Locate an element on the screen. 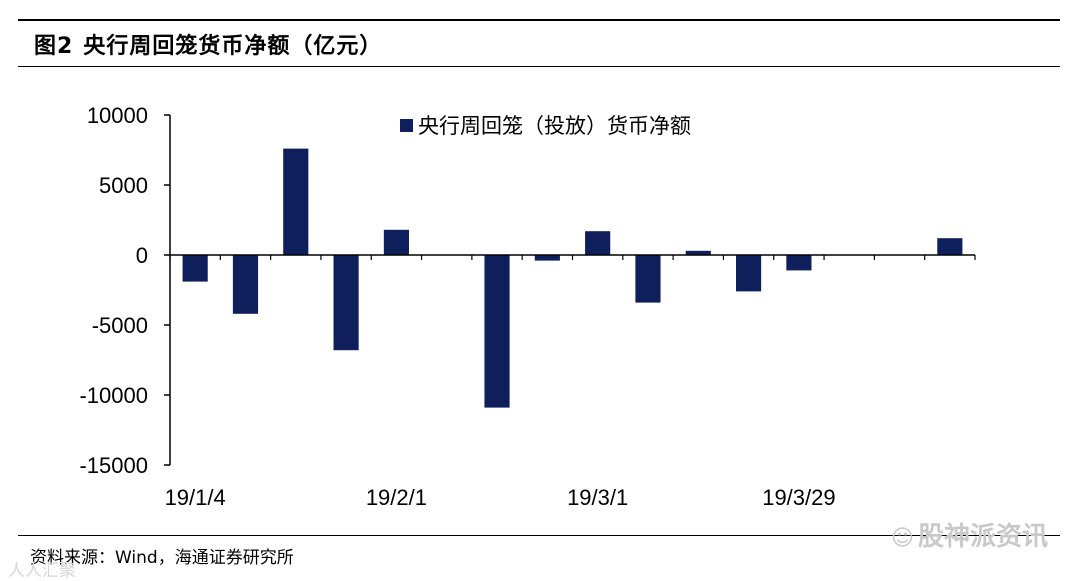 The image size is (1080, 581). figure-title: 图2 央行周回笼货币净额（亿元） is located at coordinates (208, 44).